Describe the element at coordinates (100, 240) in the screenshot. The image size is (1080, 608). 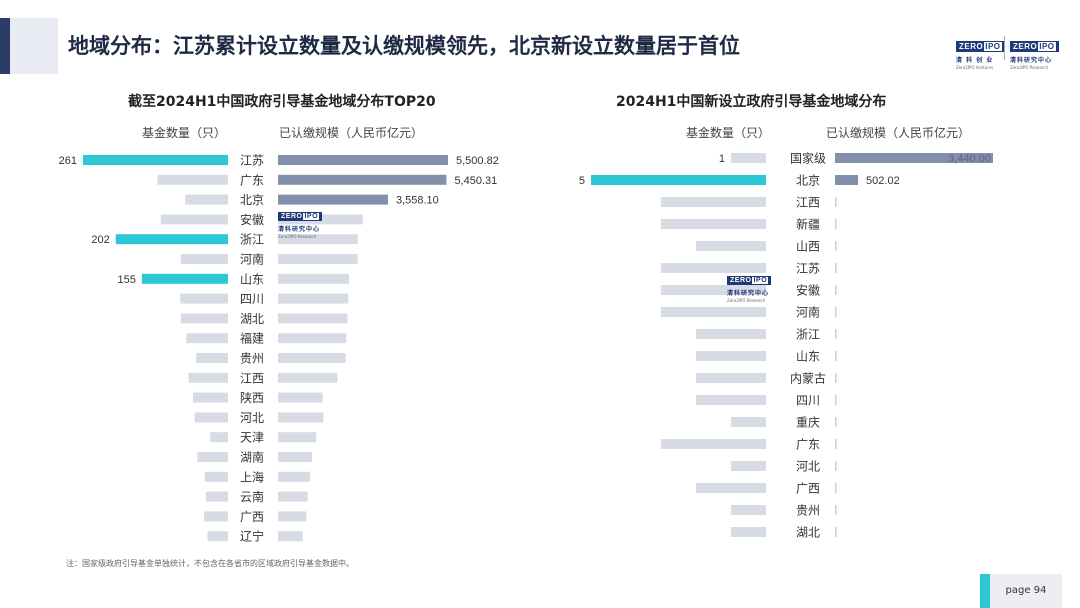
I see `count-label-0-4: 202` at that location.